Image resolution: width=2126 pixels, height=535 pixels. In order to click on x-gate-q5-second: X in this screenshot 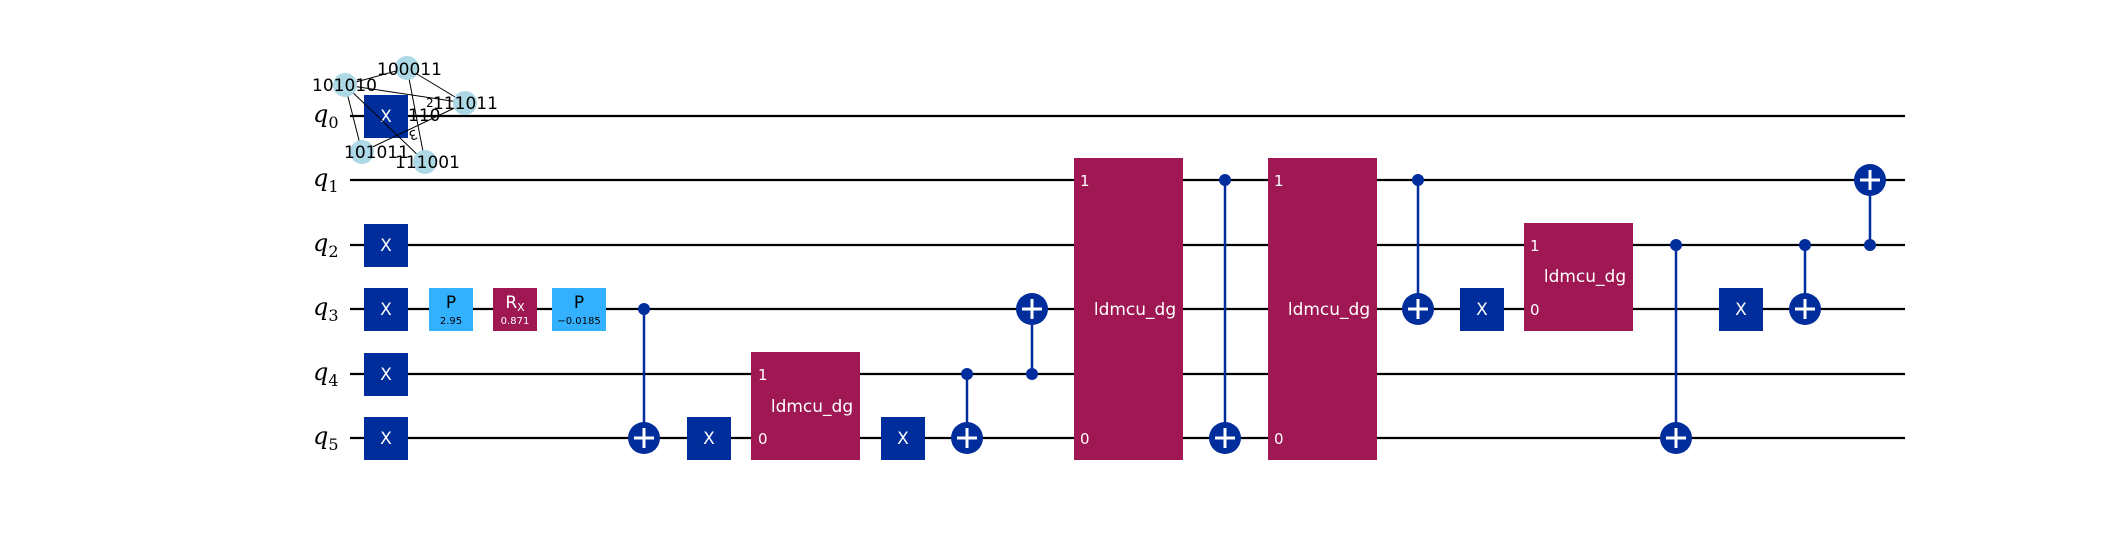, I will do `click(709, 438)`.